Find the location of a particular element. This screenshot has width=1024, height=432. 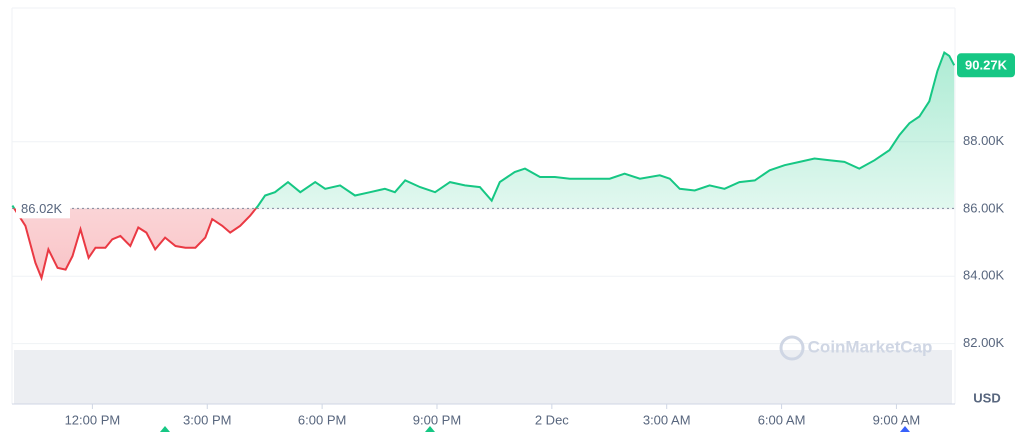

x-tick-label: 6:00 AM is located at coordinates (782, 419).